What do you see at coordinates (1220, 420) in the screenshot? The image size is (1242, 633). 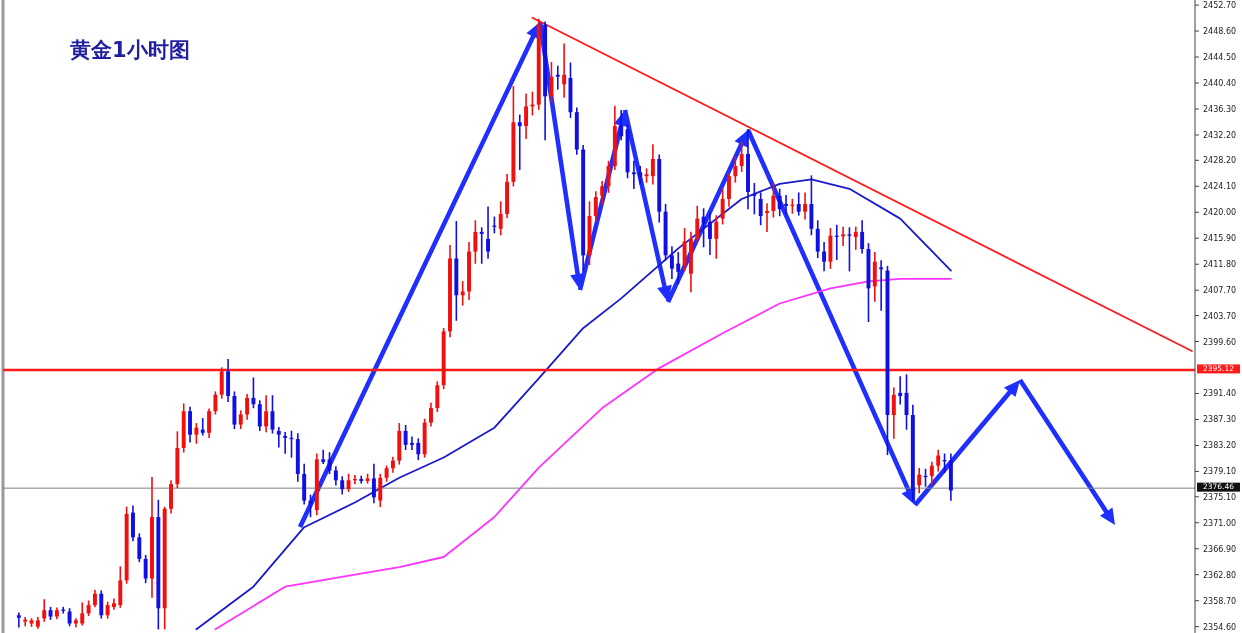 I see `y-tick-label: 2387.30` at bounding box center [1220, 420].